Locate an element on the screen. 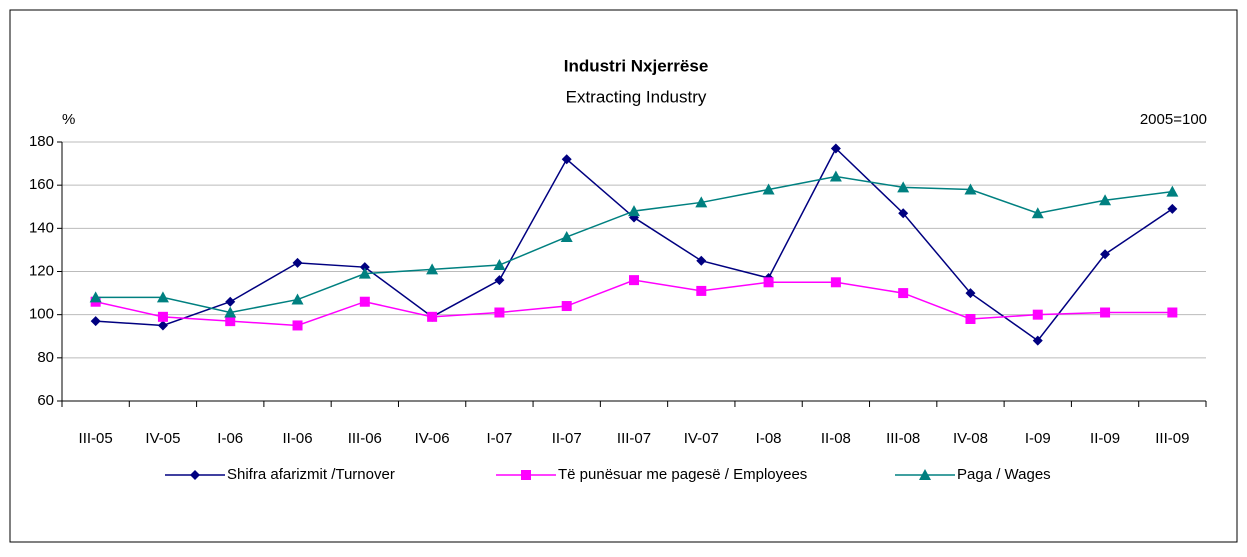 Image resolution: width=1247 pixels, height=557 pixels. y-tick-label: 180 is located at coordinates (41, 141).